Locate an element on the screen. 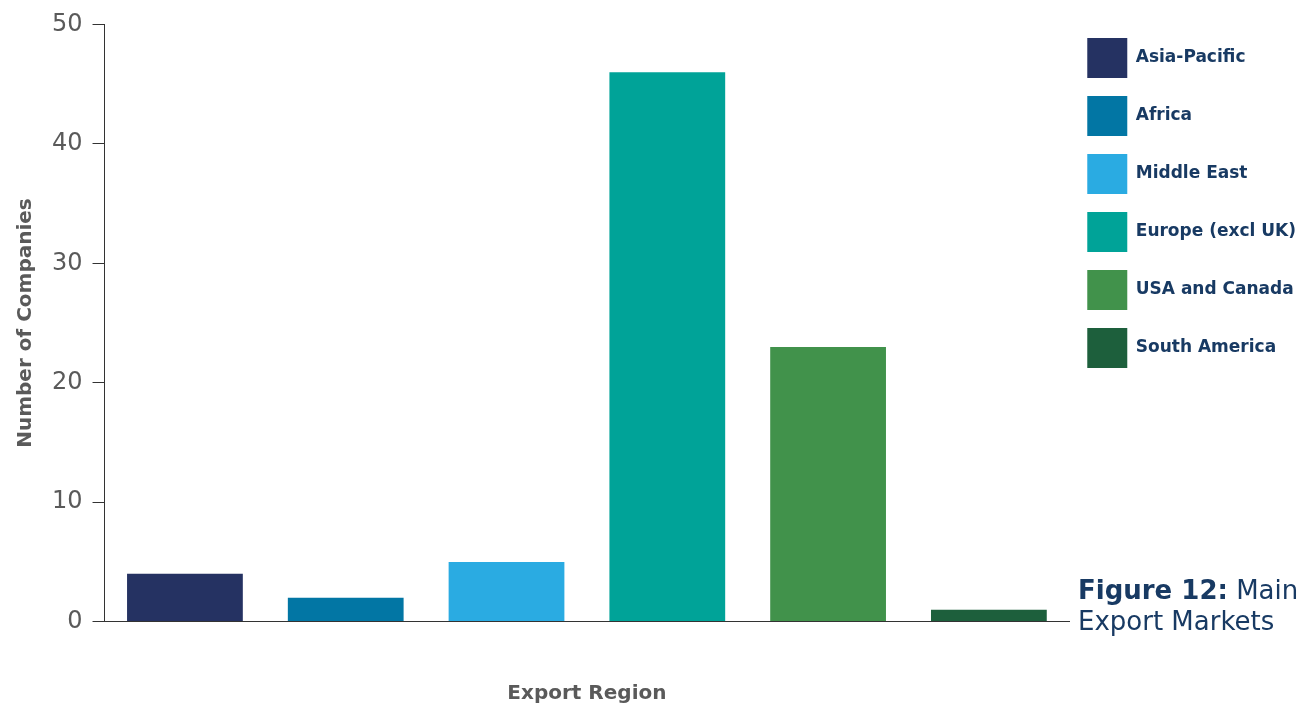 Image resolution: width=1311 pixels, height=720 pixels. legend-label: Africa is located at coordinates (1164, 114).